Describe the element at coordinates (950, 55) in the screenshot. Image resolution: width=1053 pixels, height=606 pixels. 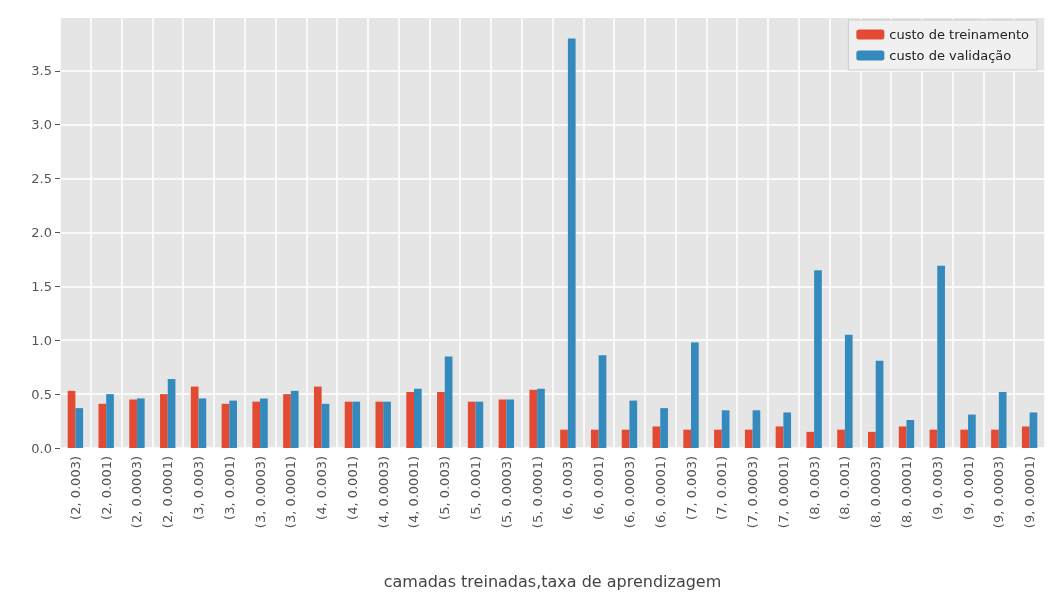
I see `legend-label: custo de validação` at that location.